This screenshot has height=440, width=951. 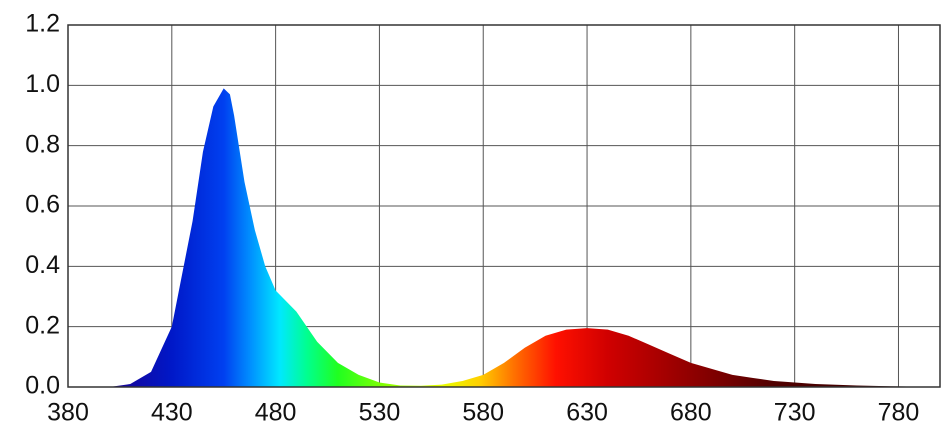 I want to click on x-tick-label: 530, so click(x=380, y=413).